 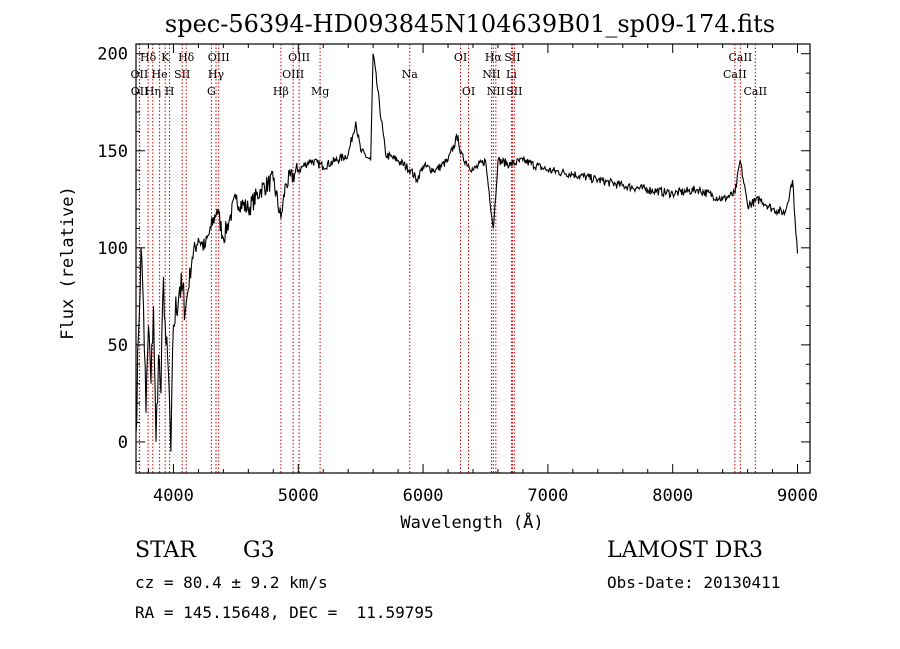 I want to click on redshift-readout: cz = 80.4 ± 9.2 km/s, so click(x=231, y=582).